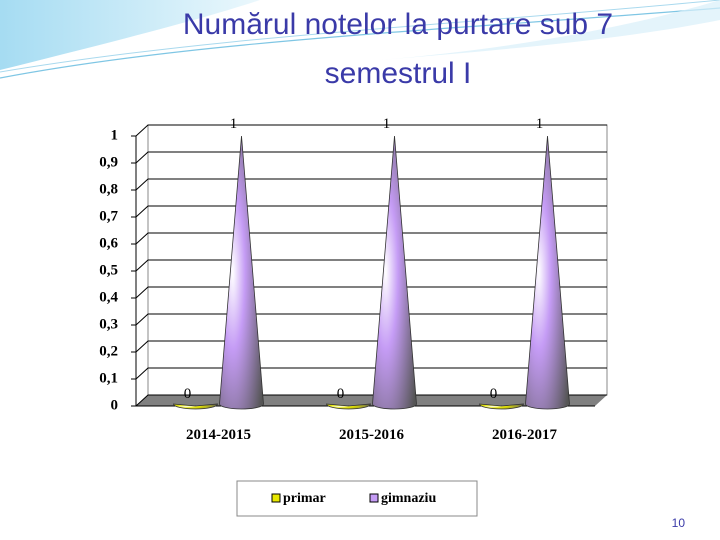 This screenshot has width=720, height=540. Describe the element at coordinates (398, 73) in the screenshot. I see `chart-subtitle: semestrul I` at that location.